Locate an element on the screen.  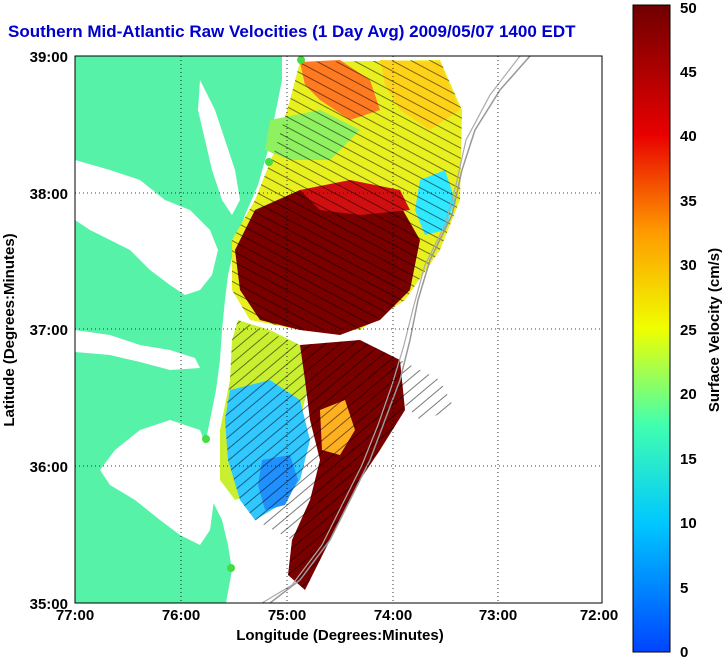
chesapeake-bay is located at coordinates (146, 227).